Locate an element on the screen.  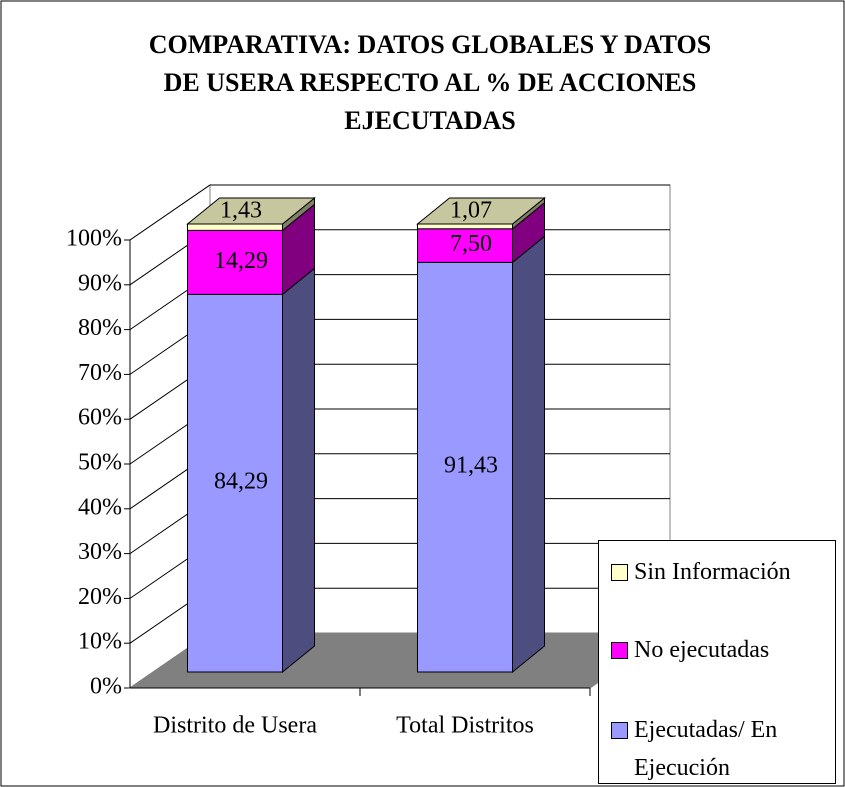
y-tick-label: 70% is located at coordinates (100, 373).